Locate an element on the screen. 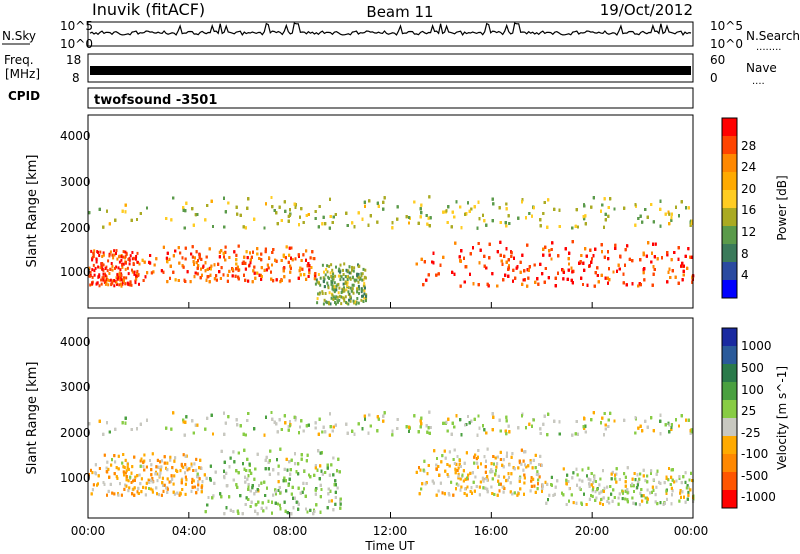 This screenshot has width=800, height=554. power-cbar-tick-24: 24 is located at coordinates (748, 167).